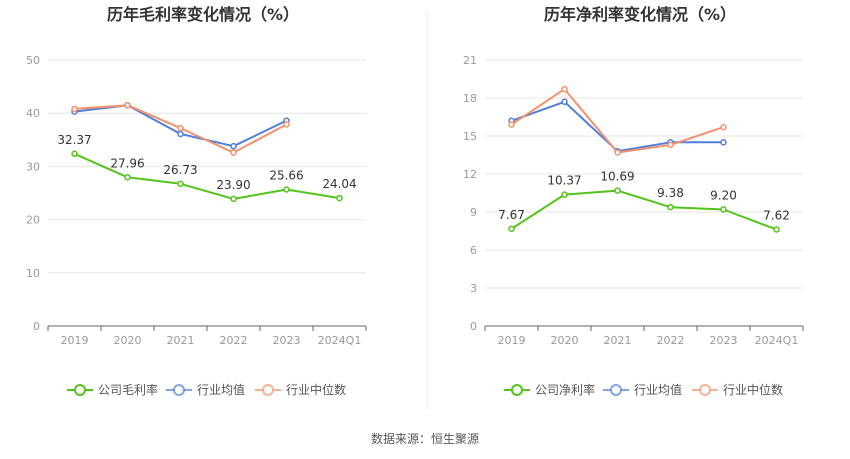  What do you see at coordinates (33, 166) in the screenshot?
I see `y-tick-label: 30` at bounding box center [33, 166].